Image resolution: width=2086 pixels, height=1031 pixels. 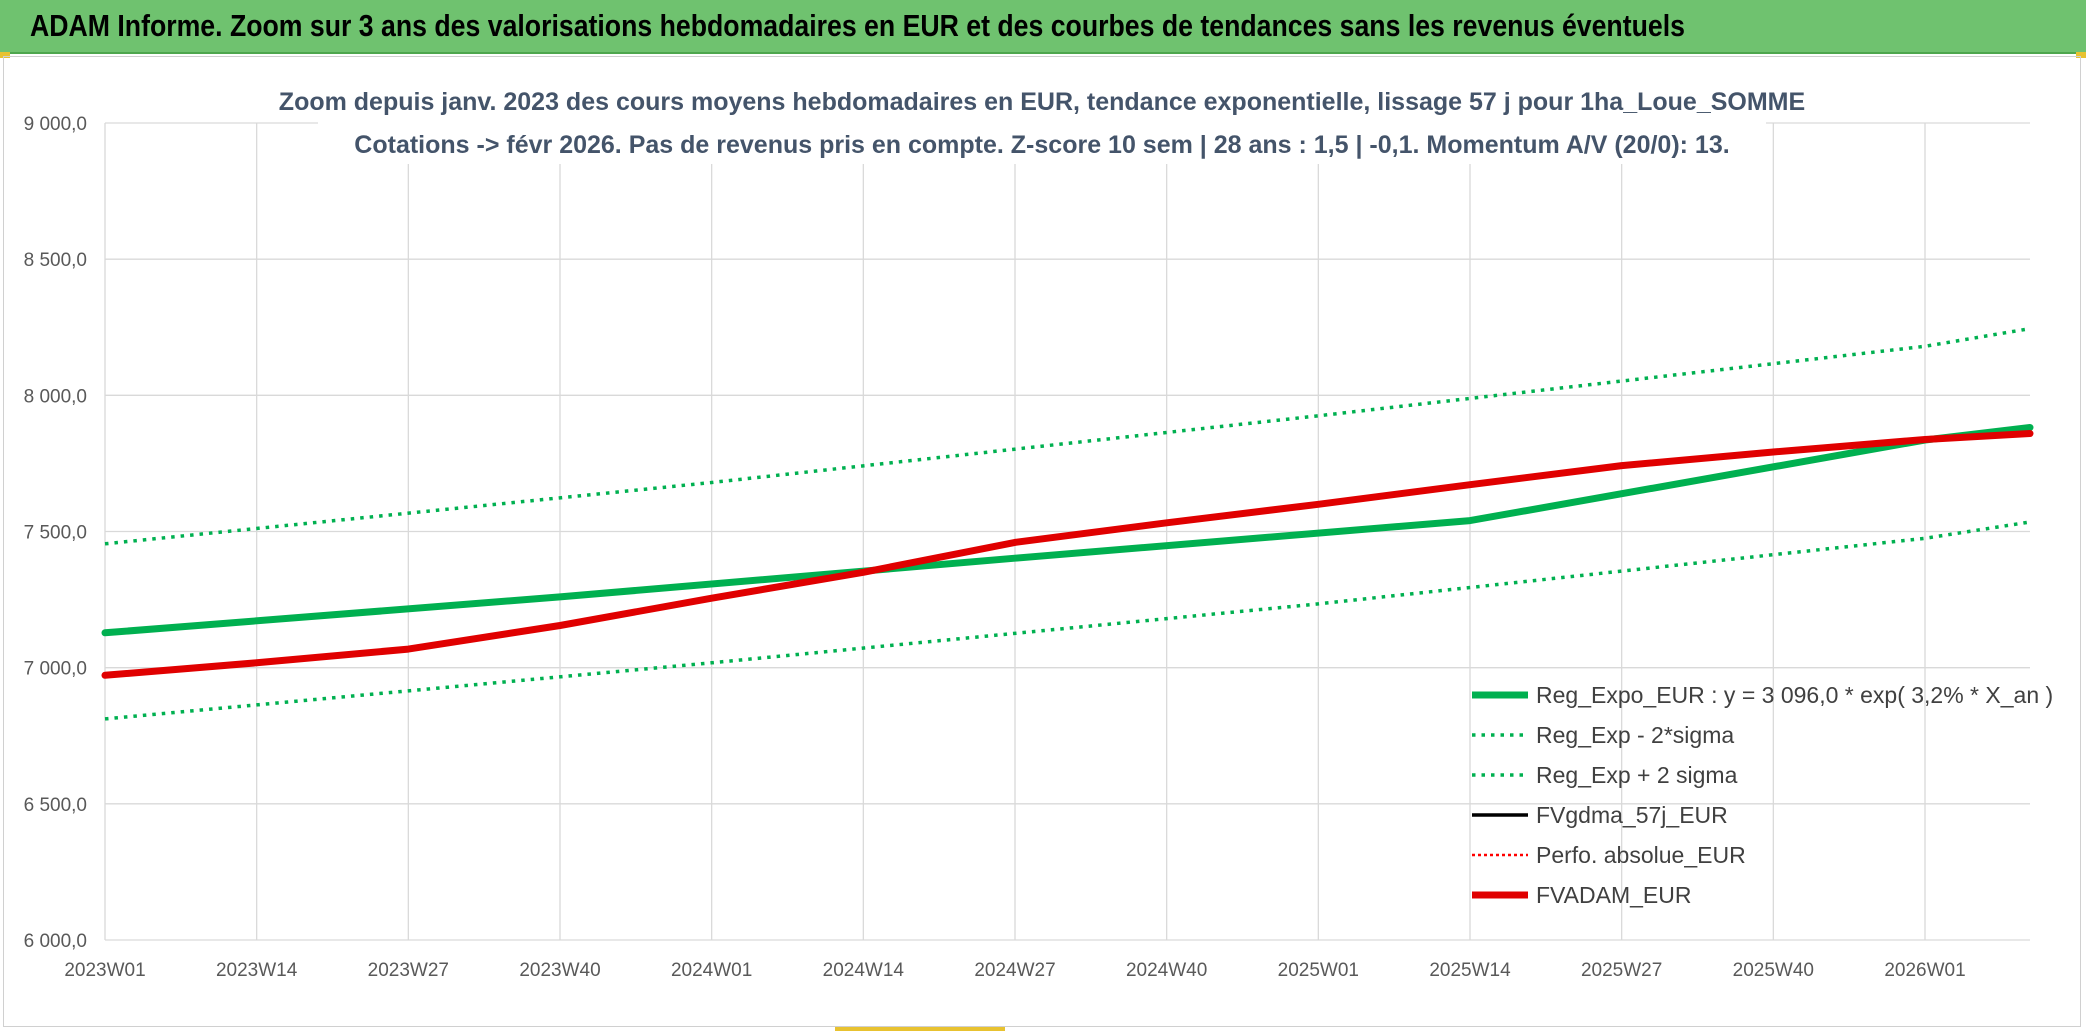 What do you see at coordinates (1635, 735) in the screenshot?
I see `legend-label: Reg_Exp - 2*sigma` at bounding box center [1635, 735].